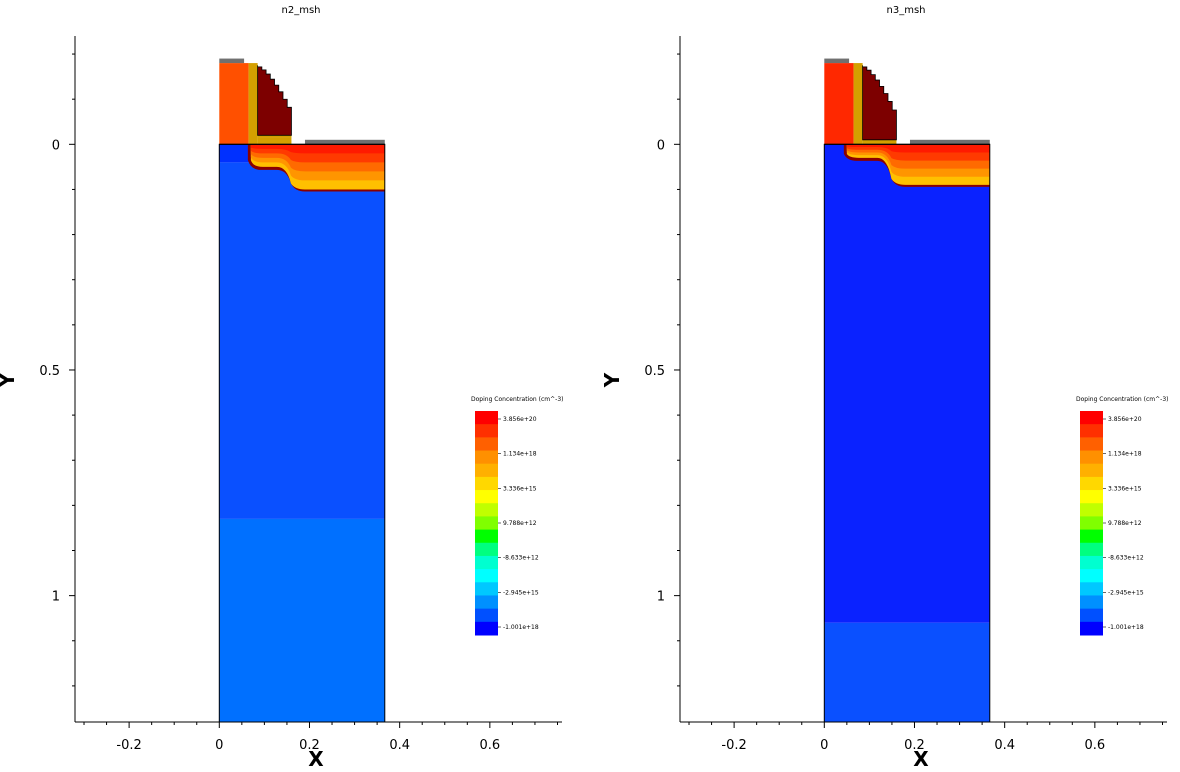 The height and width of the screenshot is (772, 1180). What do you see at coordinates (301, 10) in the screenshot?
I see `chart-title: n2_msh` at bounding box center [301, 10].